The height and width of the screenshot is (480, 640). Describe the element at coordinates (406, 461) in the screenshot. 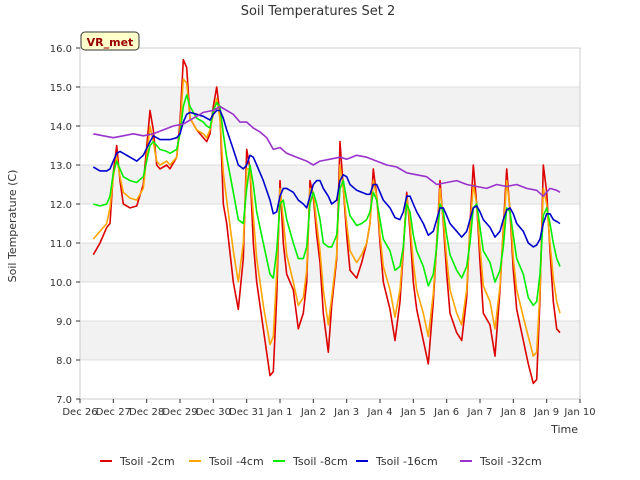

I see `legend-label: Tsoil -16cm` at that location.